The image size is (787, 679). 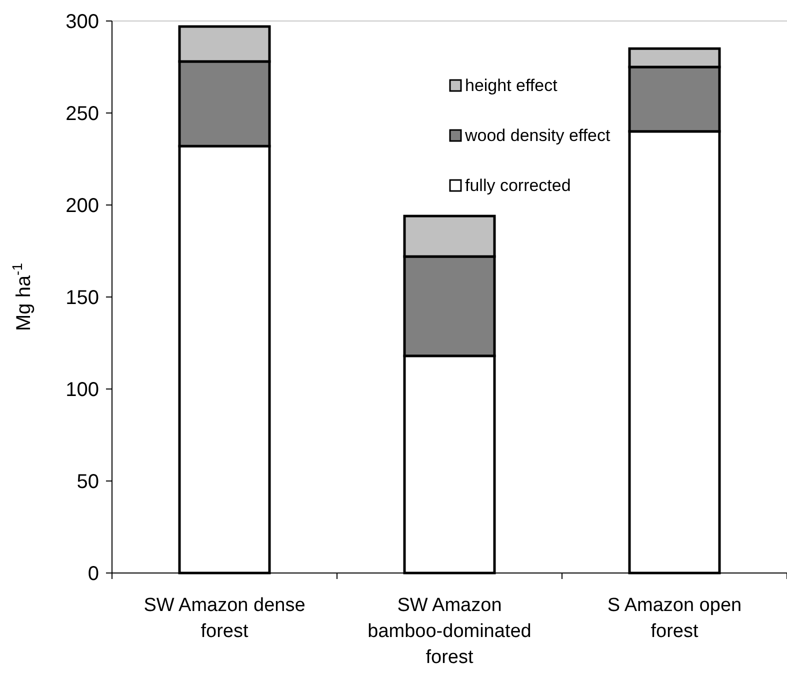 I want to click on x-tick-label: SW Amazon bamboo-dominated forest, so click(x=450, y=631).